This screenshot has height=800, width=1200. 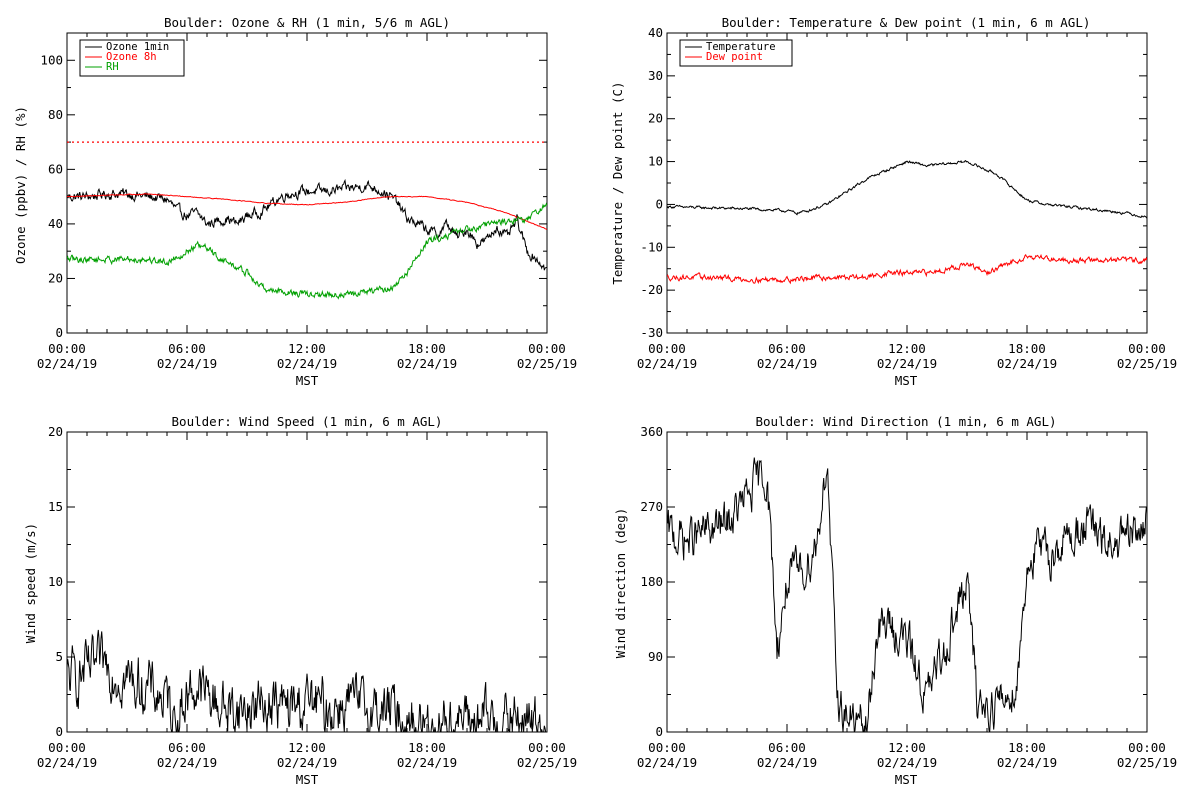 What do you see at coordinates (307, 380) in the screenshot?
I see `ozone-rh-xlabel: MST` at bounding box center [307, 380].